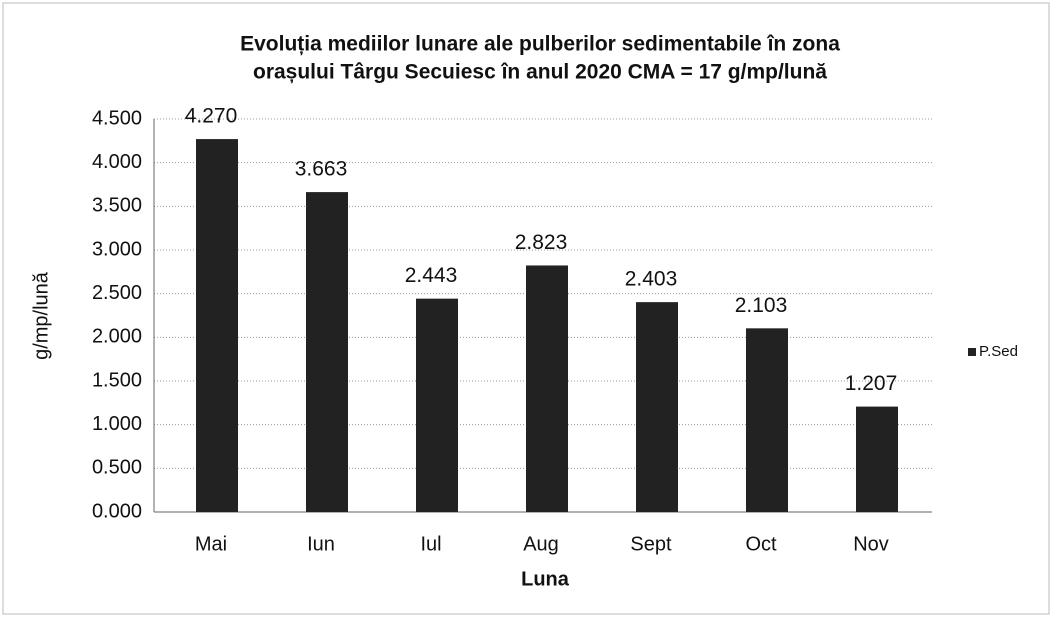  What do you see at coordinates (651, 544) in the screenshot?
I see `x-tick-label: Sept` at bounding box center [651, 544].